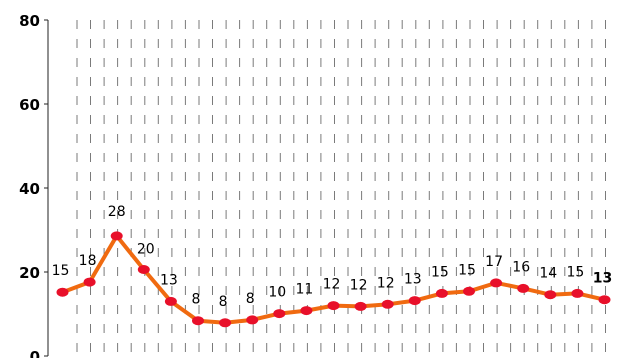 This screenshot has width=618, height=362. I want to click on data-label-16: 17, so click(494, 262).